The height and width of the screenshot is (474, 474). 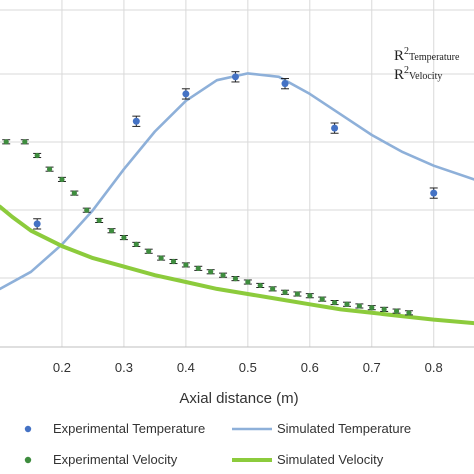 What do you see at coordinates (344, 428) in the screenshot?
I see `legend-label: Simulated Temperature` at bounding box center [344, 428].